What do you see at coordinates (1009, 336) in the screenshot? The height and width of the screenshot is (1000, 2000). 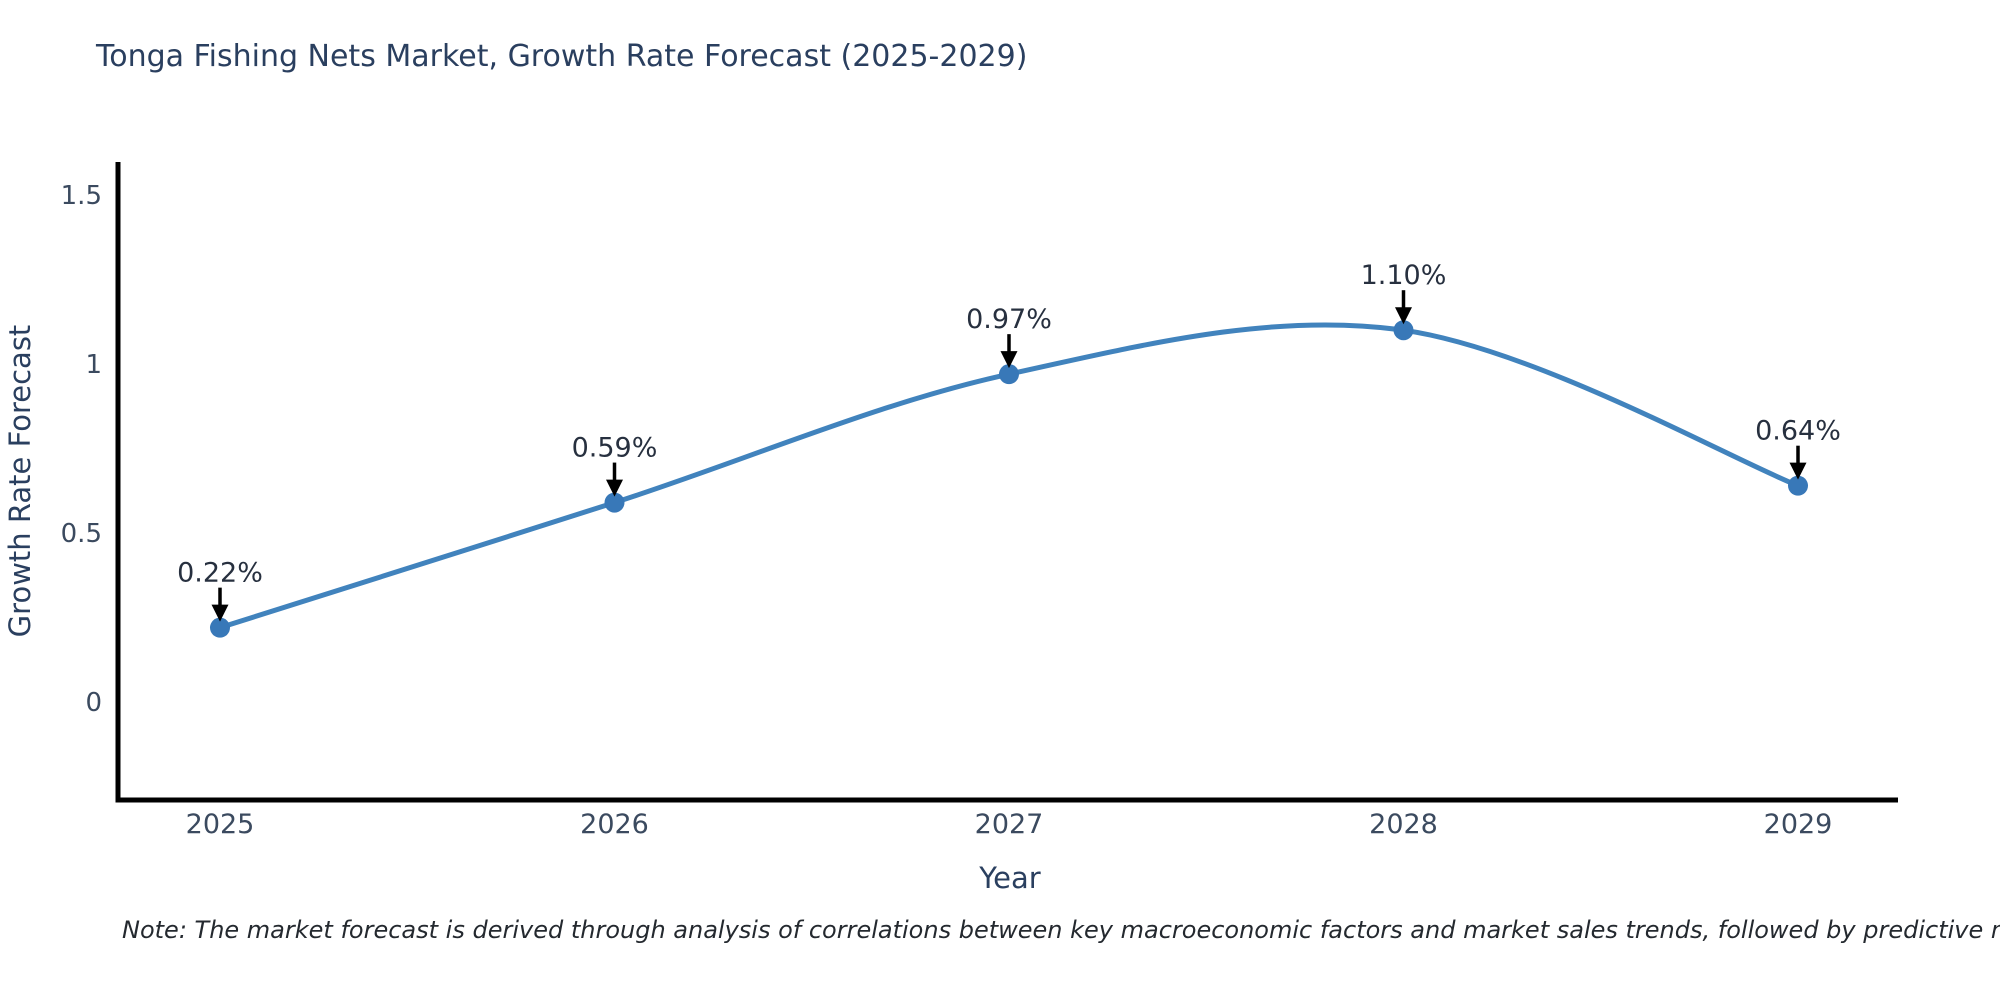 I see `data-point-annotation: 0.97%` at bounding box center [1009, 336].